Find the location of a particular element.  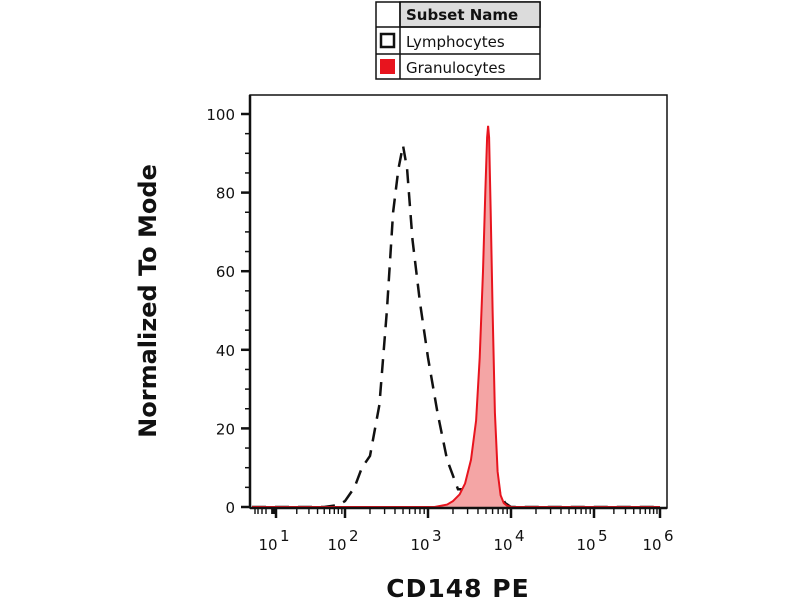

x-tick-exponent: 6 is located at coordinates (669, 536).